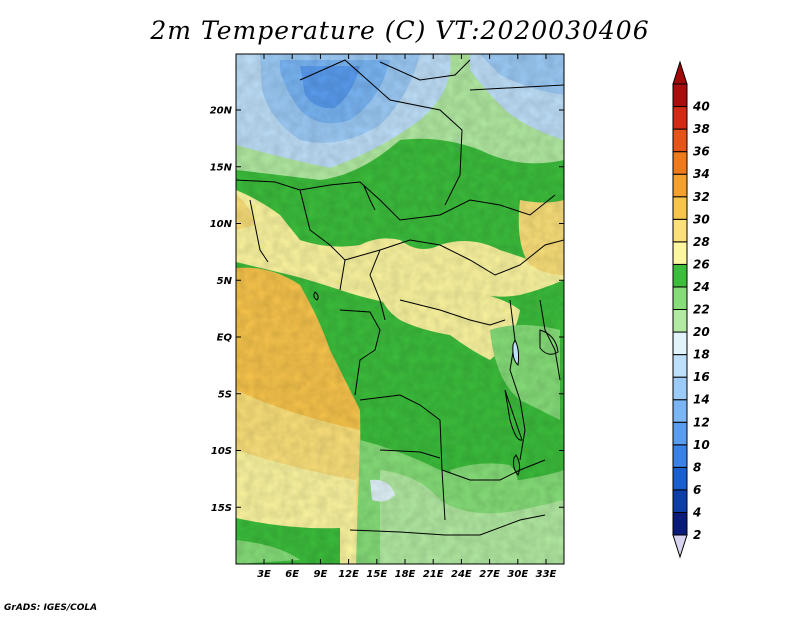  I want to click on lon-label: 3E, so click(264, 574).